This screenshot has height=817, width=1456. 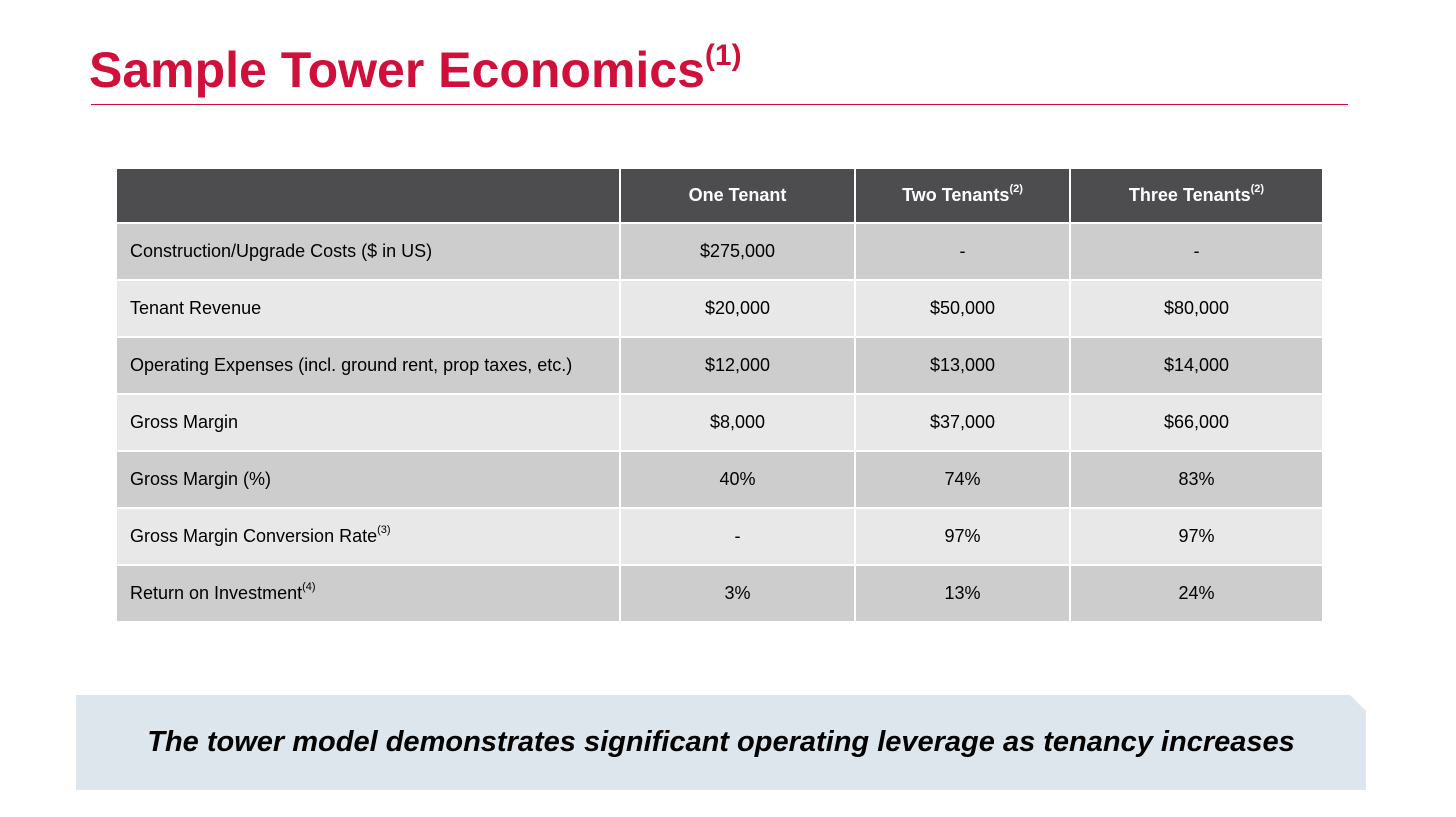 What do you see at coordinates (1196, 422) in the screenshot?
I see `table-cell: $66,000` at bounding box center [1196, 422].